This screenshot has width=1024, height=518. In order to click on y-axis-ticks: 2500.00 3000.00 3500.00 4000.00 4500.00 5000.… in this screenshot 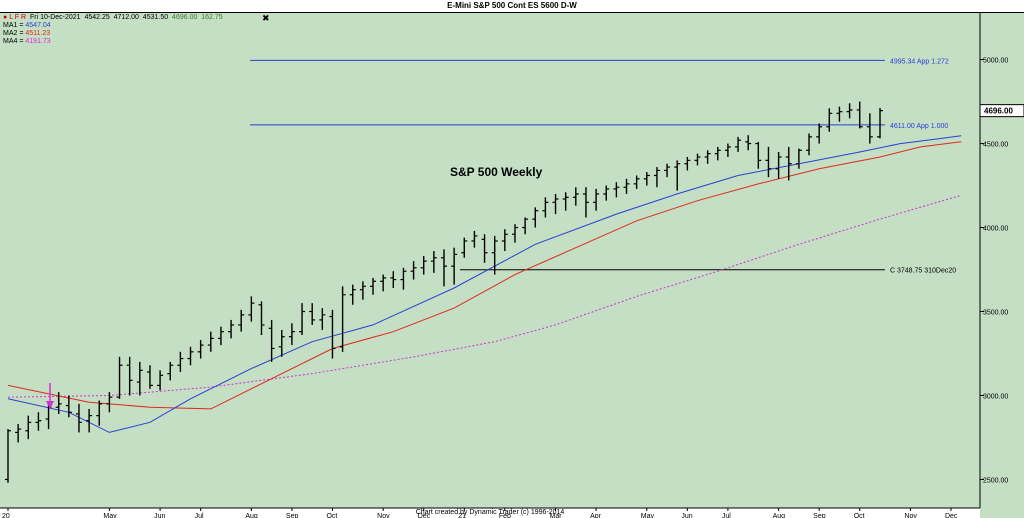, I will do `click(994, 271)`.